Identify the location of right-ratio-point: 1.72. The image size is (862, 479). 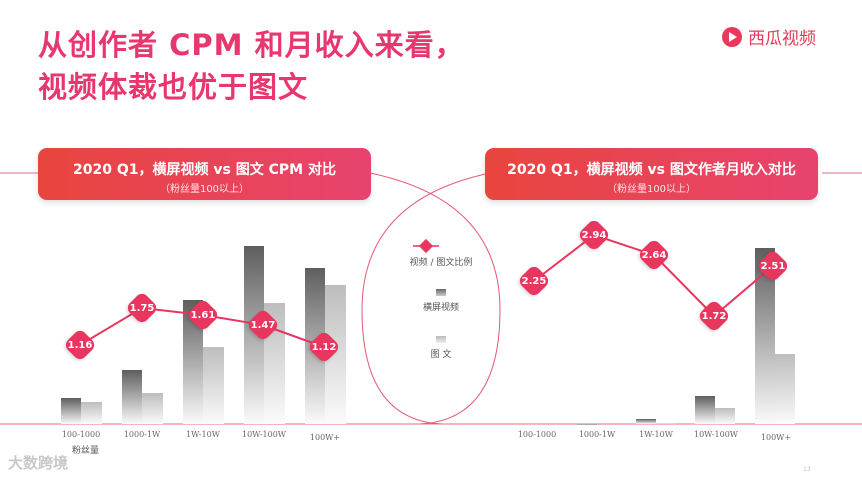
(714, 316).